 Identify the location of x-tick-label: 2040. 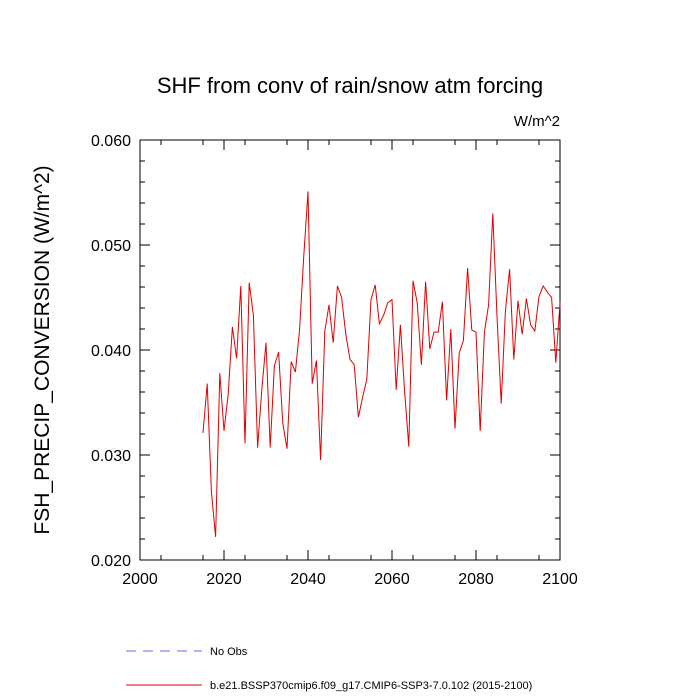
(308, 579).